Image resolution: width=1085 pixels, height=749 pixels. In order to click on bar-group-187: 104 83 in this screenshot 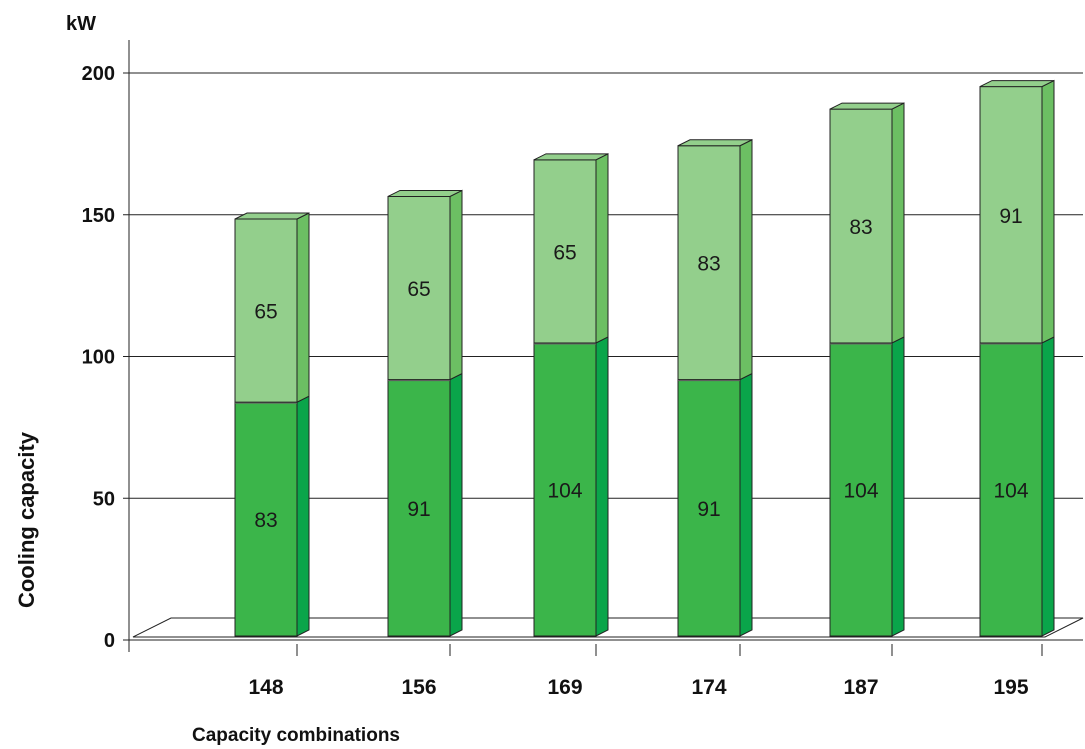, I will do `click(867, 369)`.